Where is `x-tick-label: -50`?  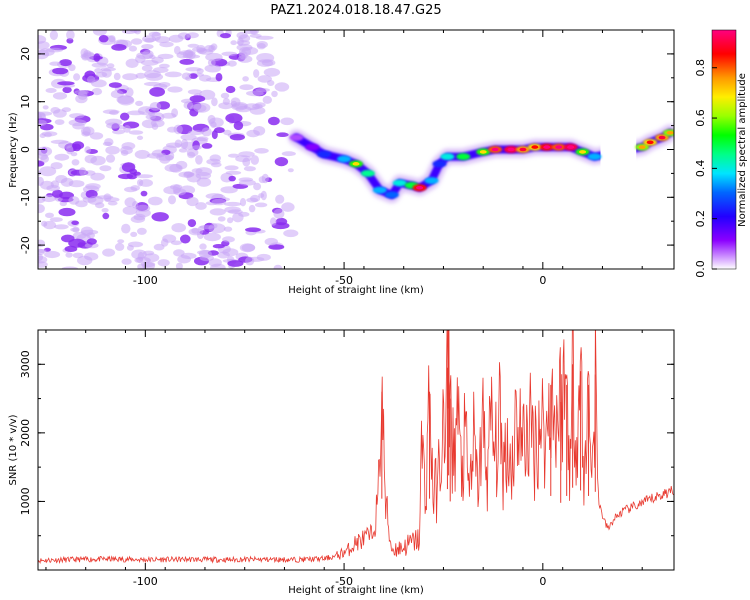
x-tick-label: -50 is located at coordinates (344, 581).